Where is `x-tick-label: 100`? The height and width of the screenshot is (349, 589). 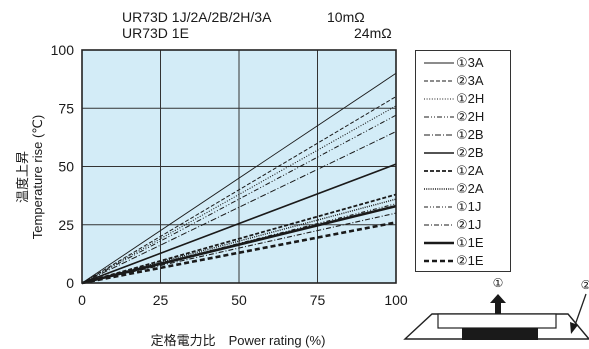
x-tick-label: 100 is located at coordinates (396, 300).